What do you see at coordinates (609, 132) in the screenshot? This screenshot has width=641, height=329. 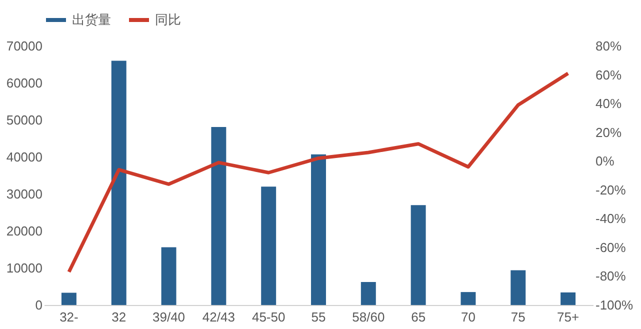 I see `y2-tick-label: 20%` at bounding box center [609, 132].